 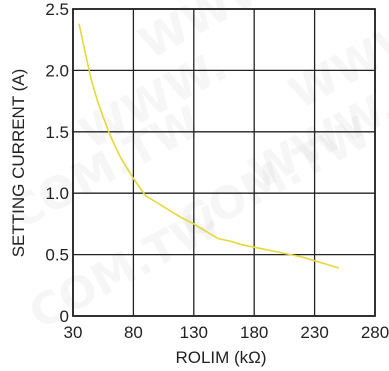 What do you see at coordinates (57, 193) in the screenshot?
I see `y-tick-label: 1.0` at bounding box center [57, 193].